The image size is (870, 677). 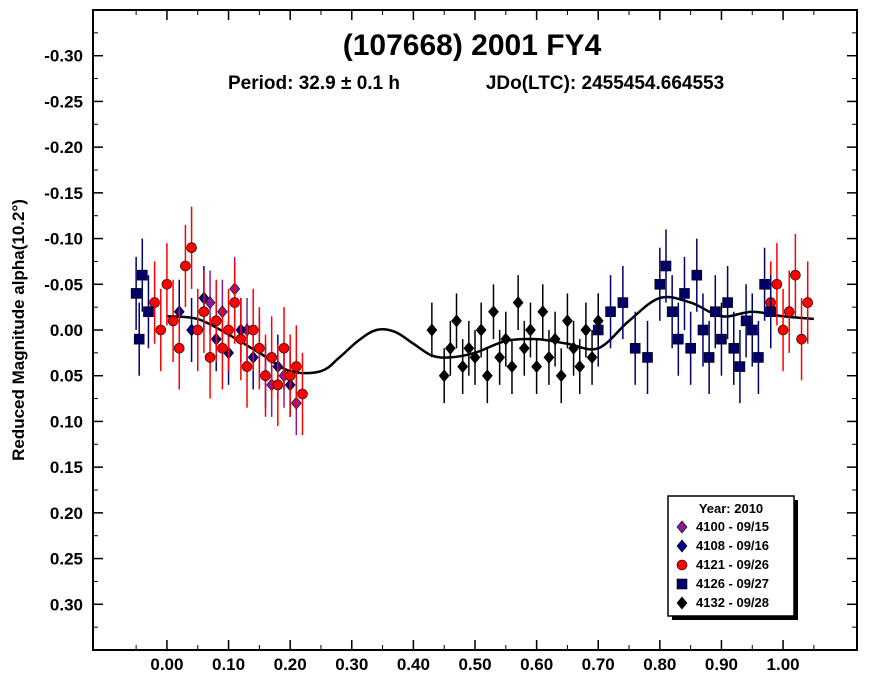 What do you see at coordinates (66, 559) in the screenshot?
I see `y-tick-label: 0.25` at bounding box center [66, 559].